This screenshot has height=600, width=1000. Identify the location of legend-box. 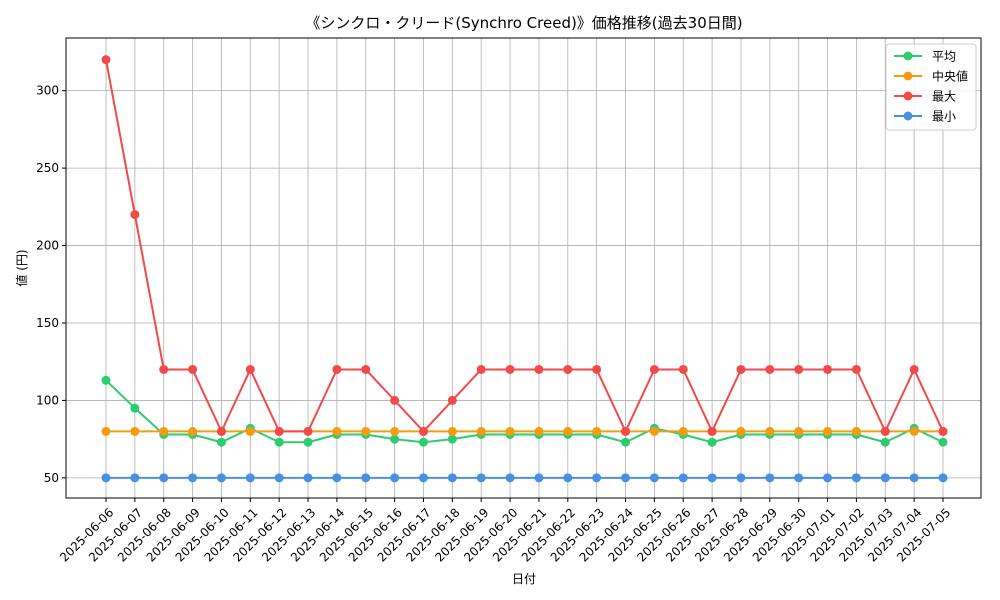
(931, 87).